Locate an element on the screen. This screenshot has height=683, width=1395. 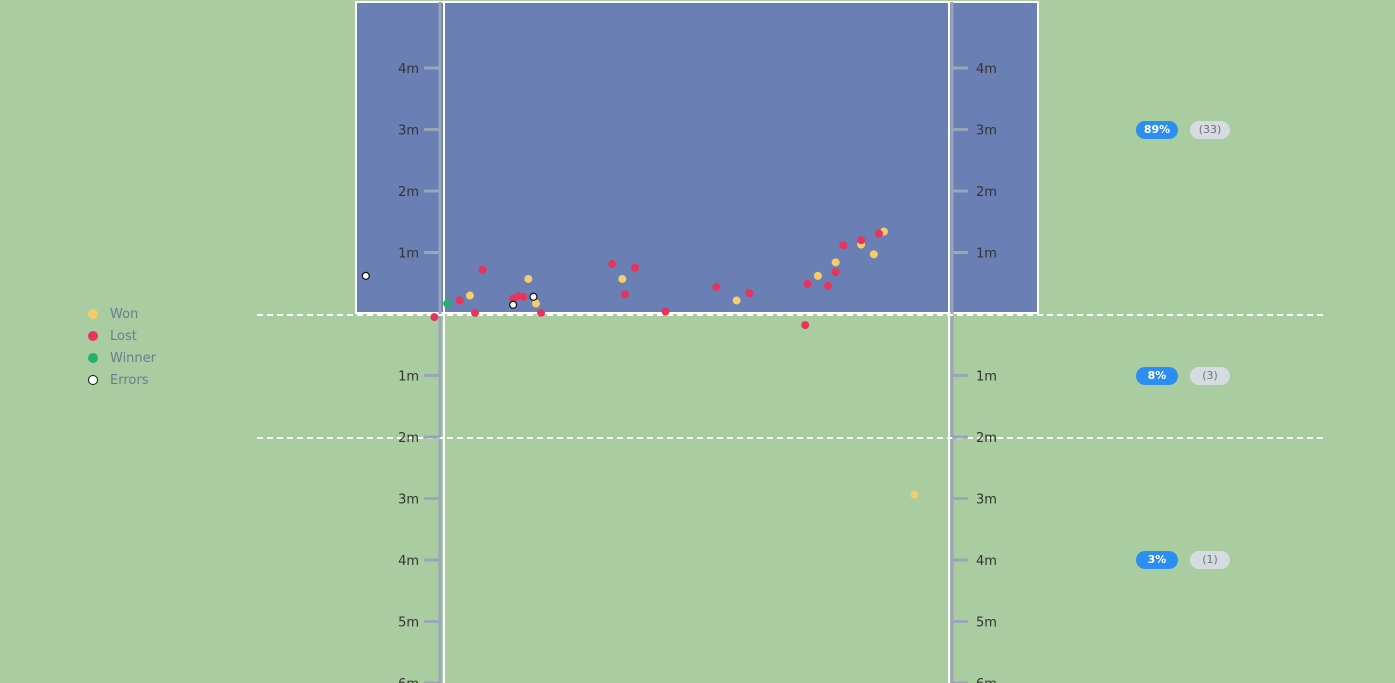
tick-label-left-below-3: 4m is located at coordinates (408, 561).